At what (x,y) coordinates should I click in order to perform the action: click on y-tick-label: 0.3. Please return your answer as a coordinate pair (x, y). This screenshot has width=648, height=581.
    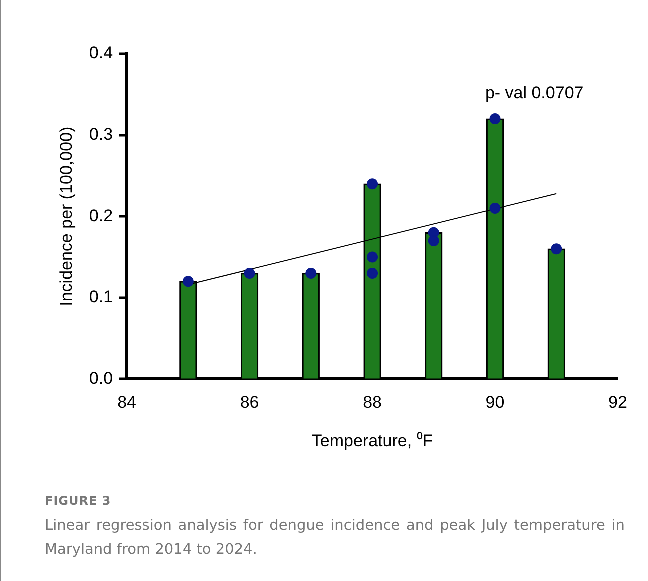
    Looking at the image, I should click on (101, 134).